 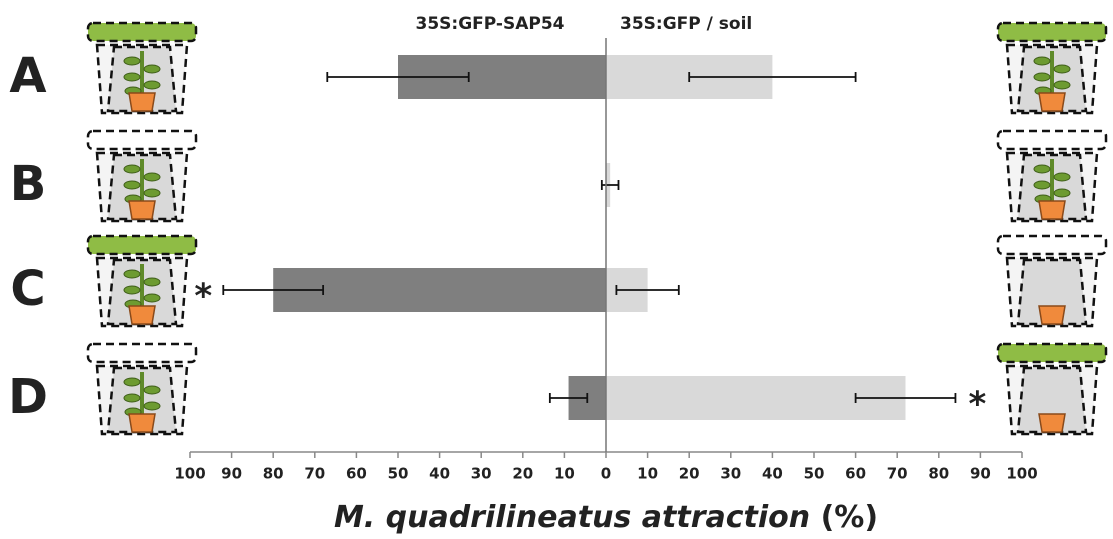 What do you see at coordinates (490, 24) in the screenshot?
I see `legend-label: 35S:GFP-SAP54` at bounding box center [490, 24].